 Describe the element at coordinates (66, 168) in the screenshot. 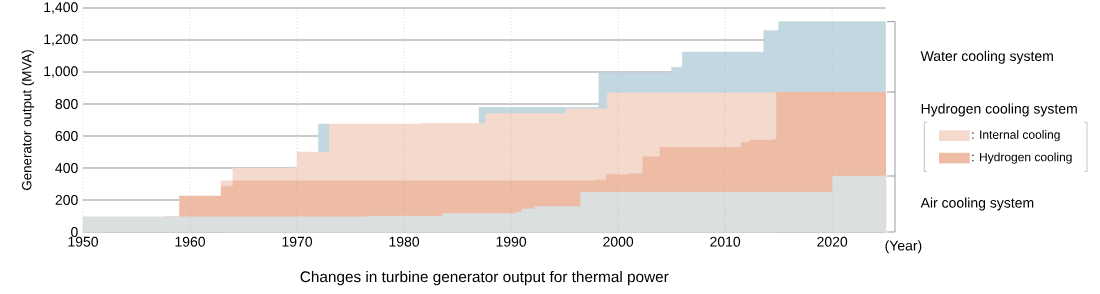

I see `y-tick-label: 400` at that location.